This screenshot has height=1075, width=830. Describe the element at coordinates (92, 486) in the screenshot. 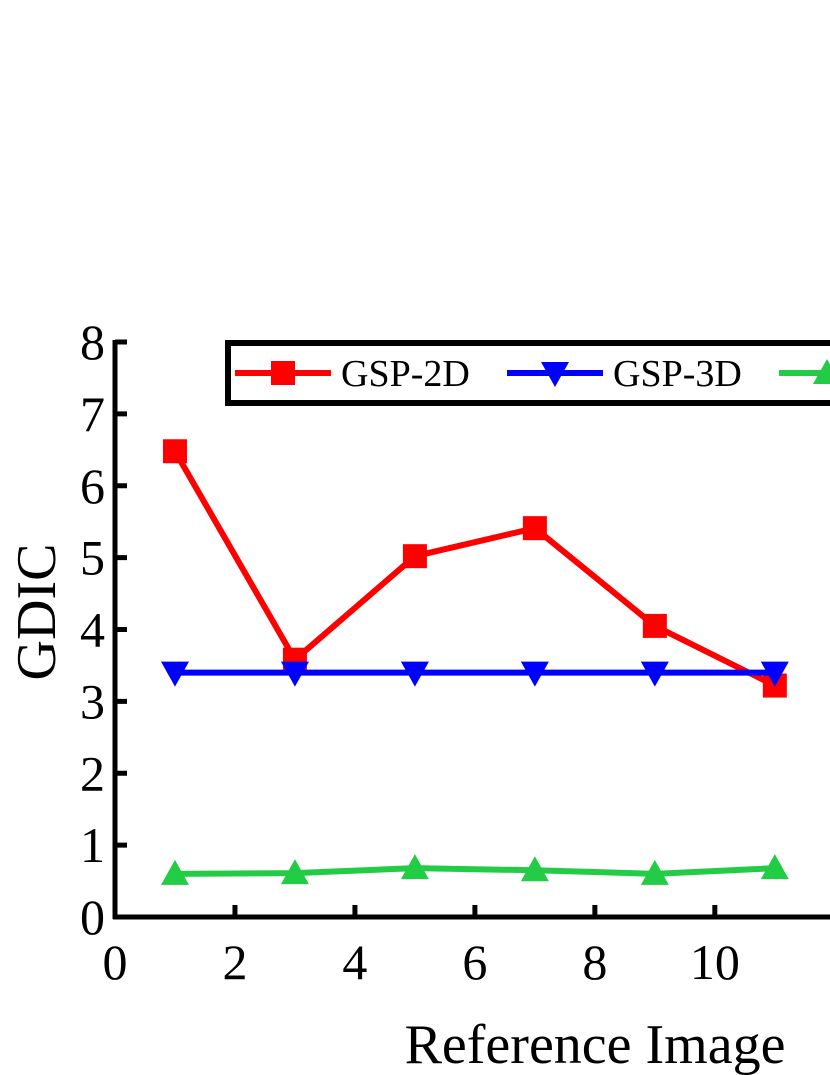

I see `y-tick-label: 6` at that location.